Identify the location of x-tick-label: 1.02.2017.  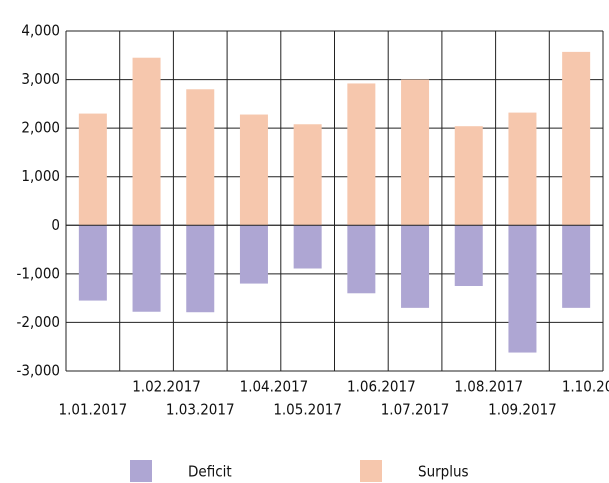
(166, 387).